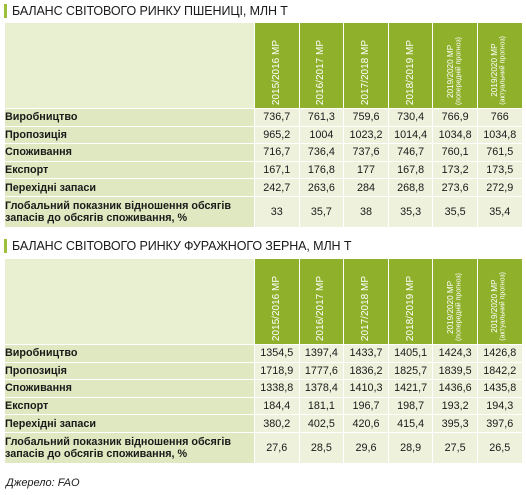  I want to click on table-cell: 181,1, so click(321, 406).